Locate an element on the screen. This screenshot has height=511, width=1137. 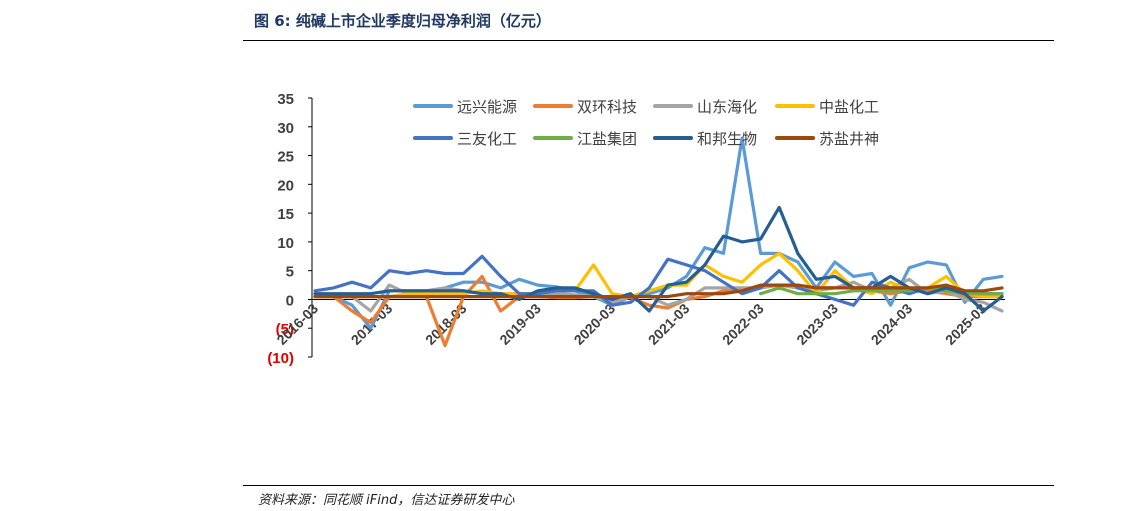
y-tick-label: 25 is located at coordinates (285, 157).